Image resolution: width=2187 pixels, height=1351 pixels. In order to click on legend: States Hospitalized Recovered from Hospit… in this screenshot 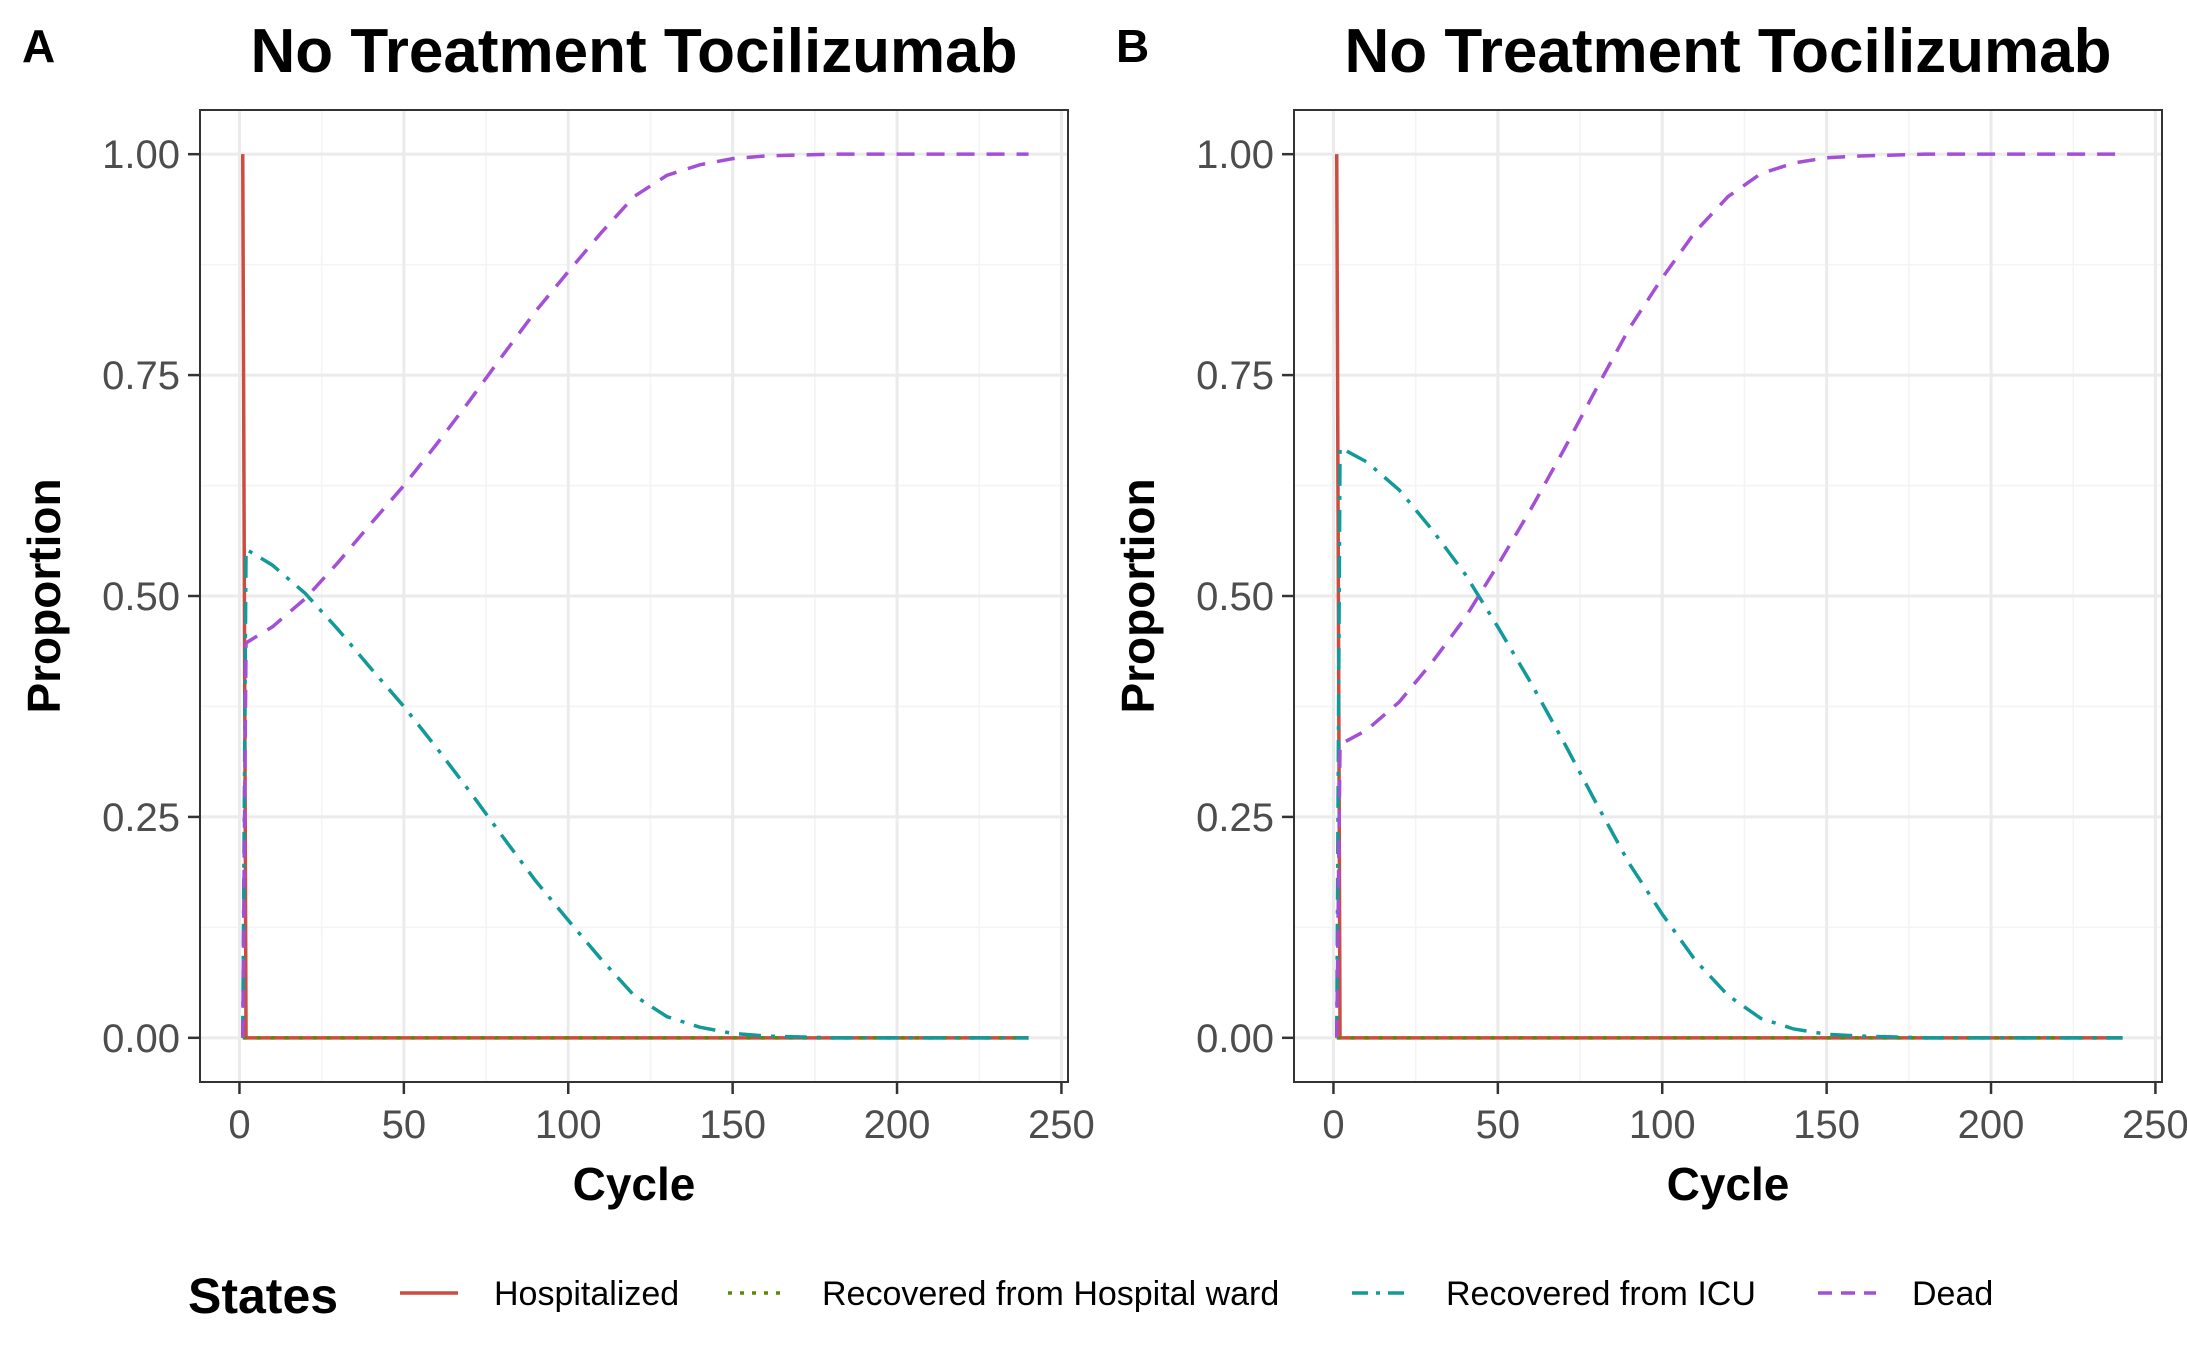, I will do `click(1090, 1296)`.